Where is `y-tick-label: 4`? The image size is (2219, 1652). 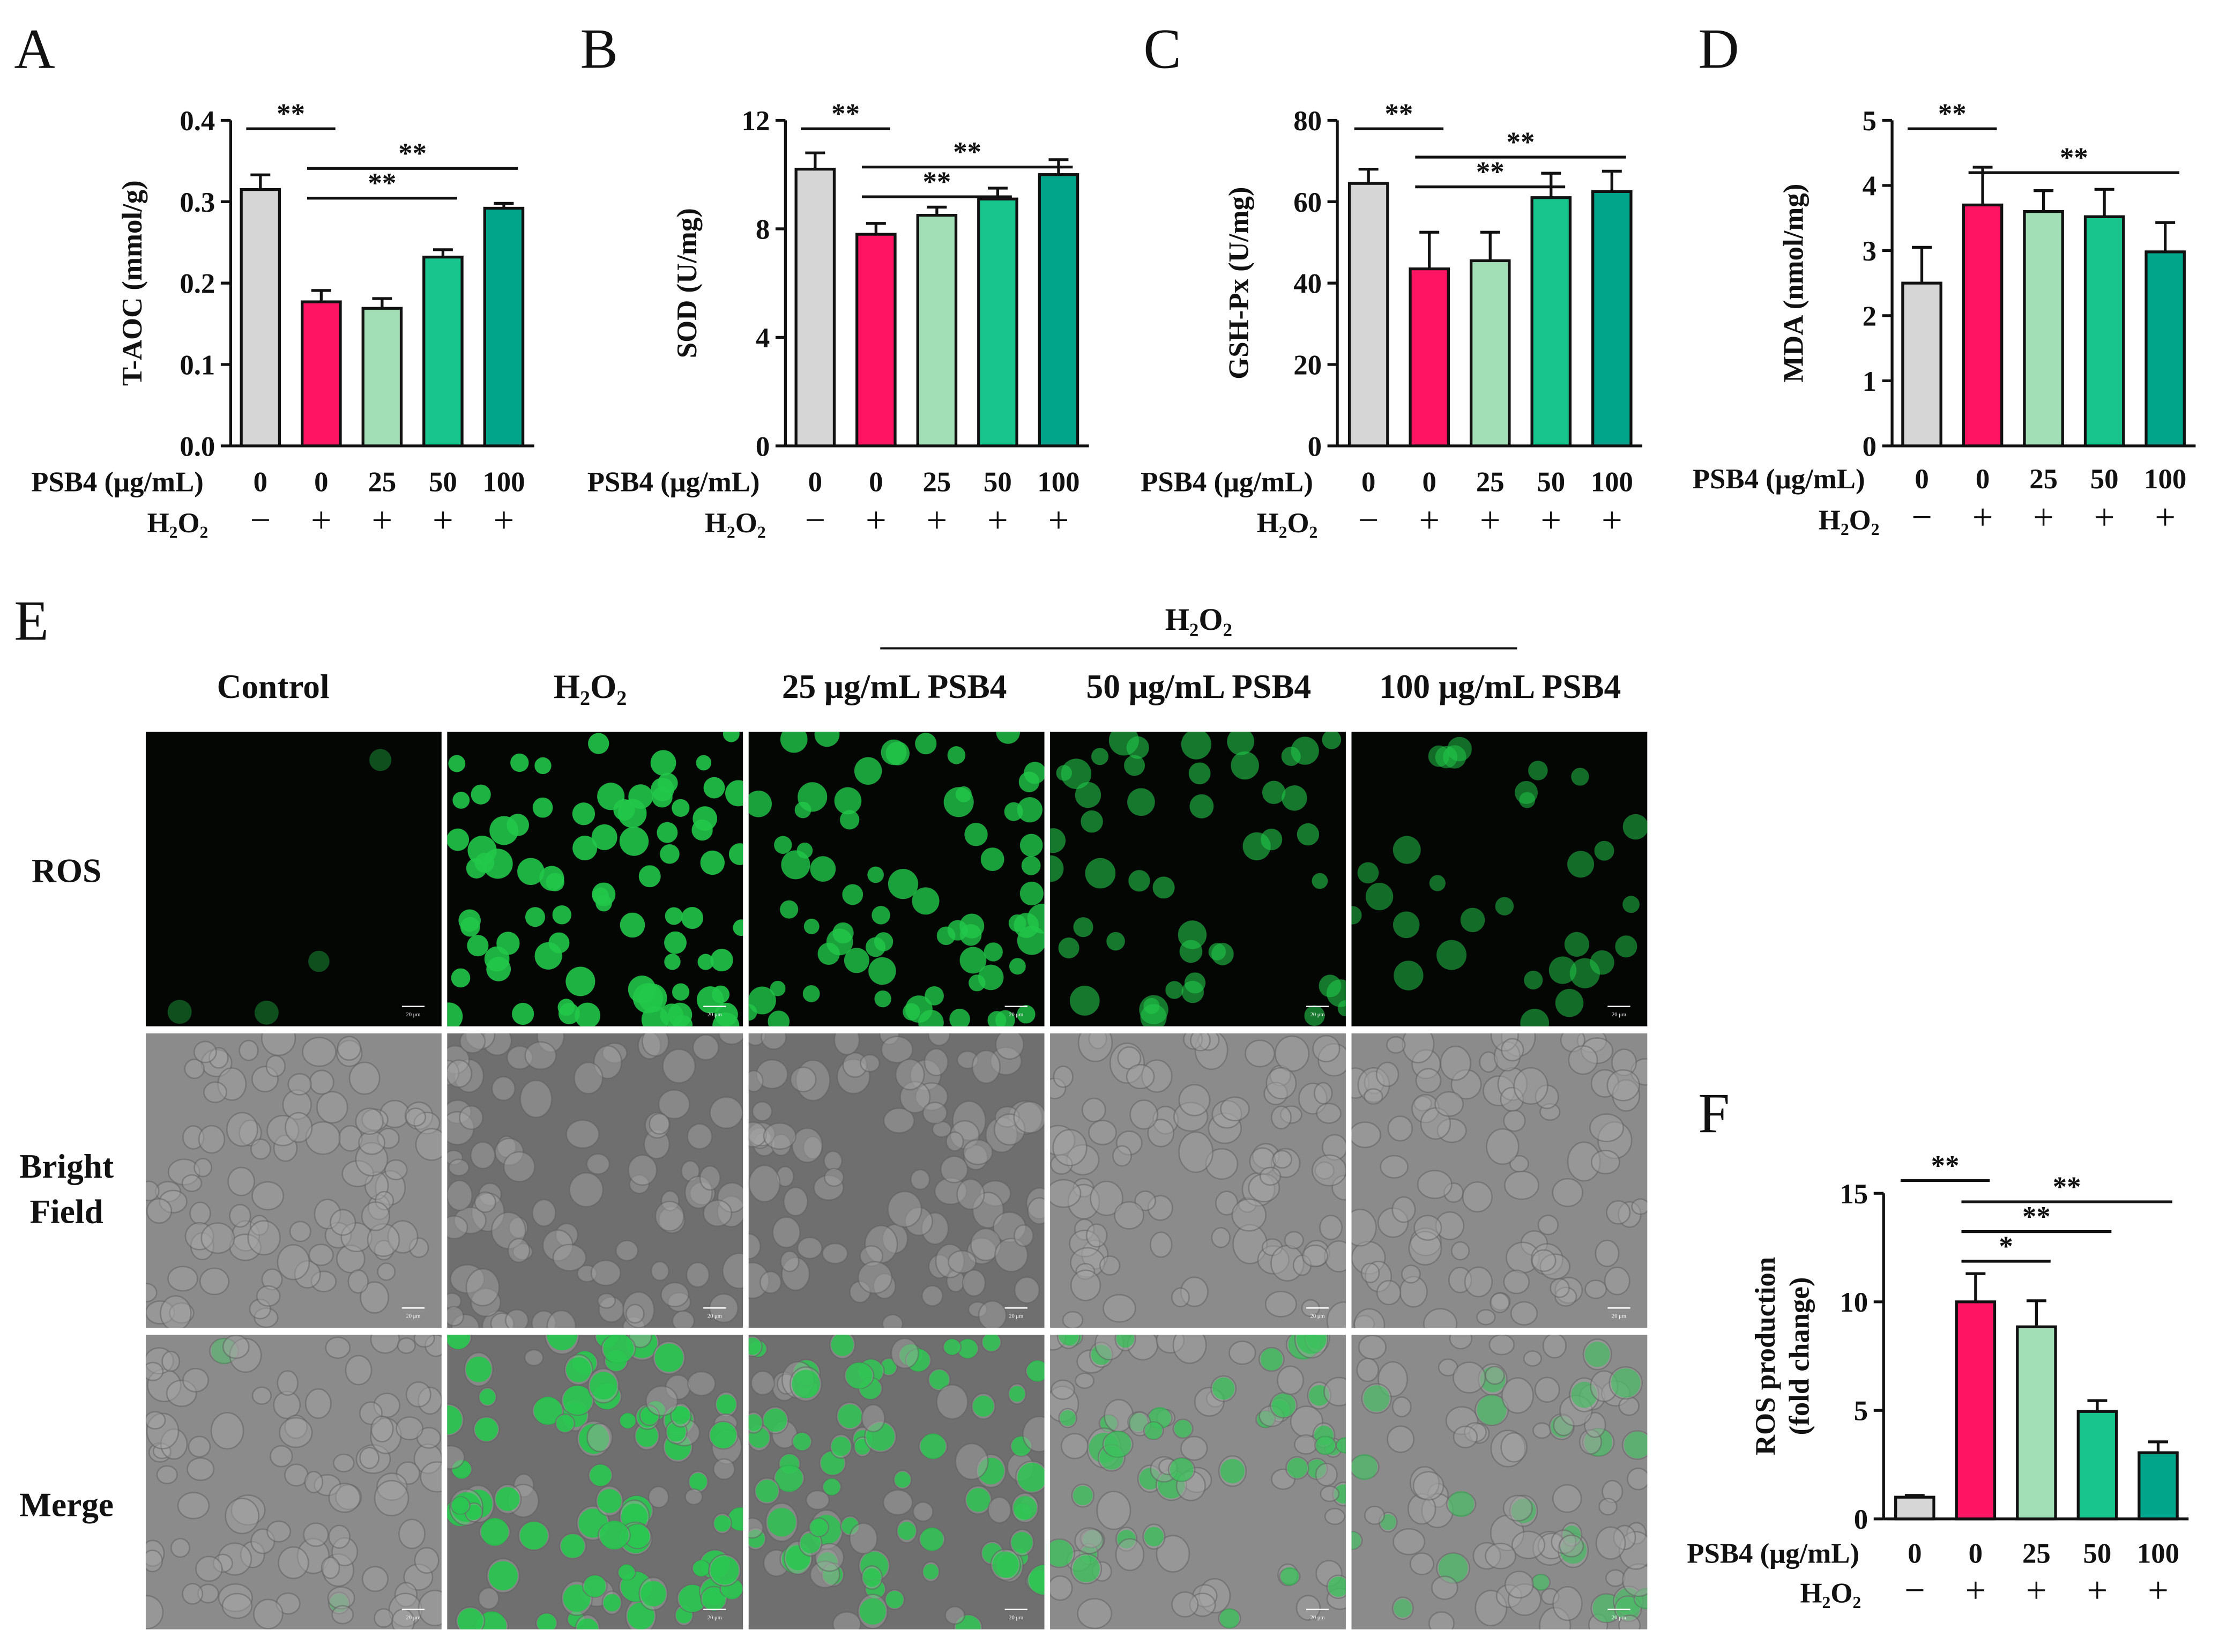 y-tick-label: 4 is located at coordinates (763, 338).